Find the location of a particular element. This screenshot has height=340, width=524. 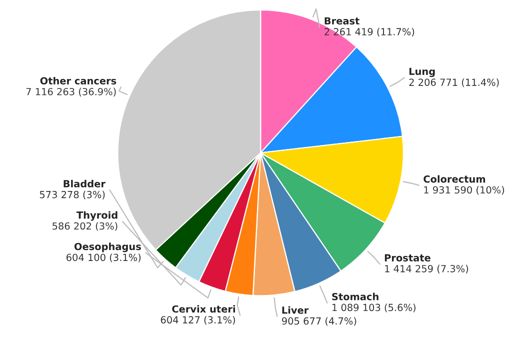

slice-label: Thyroid is located at coordinates (97, 216).